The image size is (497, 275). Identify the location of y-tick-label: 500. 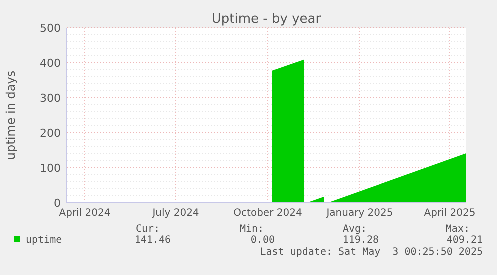
(50, 28).